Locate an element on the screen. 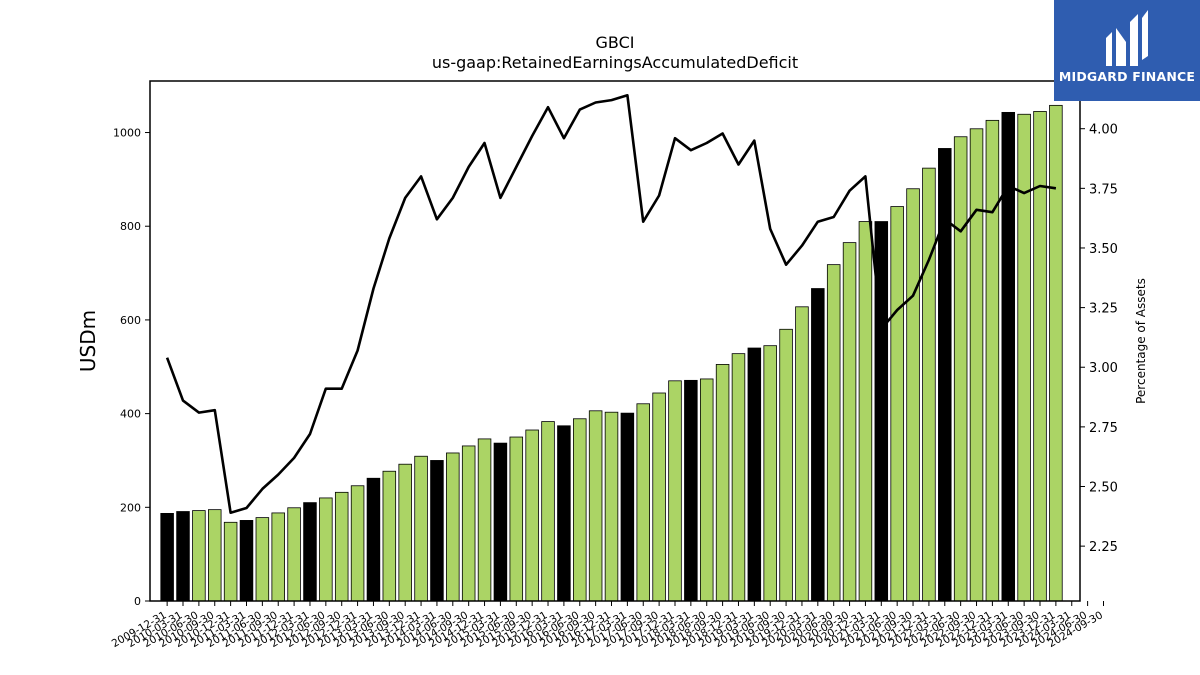 The width and height of the screenshot is (1200, 675). y-tick-label: 0 is located at coordinates (137, 601).